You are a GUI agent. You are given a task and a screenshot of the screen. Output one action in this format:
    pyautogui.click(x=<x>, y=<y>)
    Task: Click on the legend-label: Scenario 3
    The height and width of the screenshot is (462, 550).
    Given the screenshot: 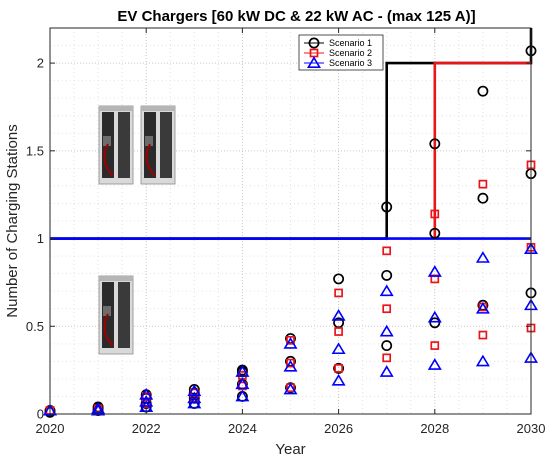 What is the action you would take?
    pyautogui.click(x=350, y=63)
    